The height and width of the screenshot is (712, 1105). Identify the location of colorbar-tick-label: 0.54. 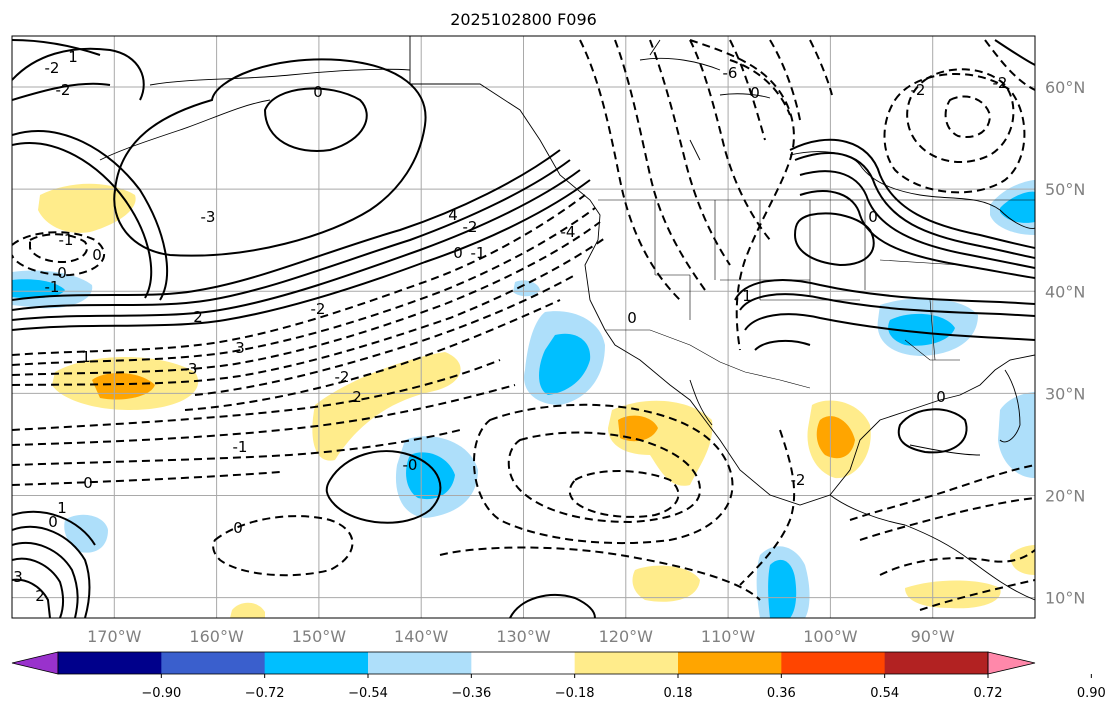
(884, 693).